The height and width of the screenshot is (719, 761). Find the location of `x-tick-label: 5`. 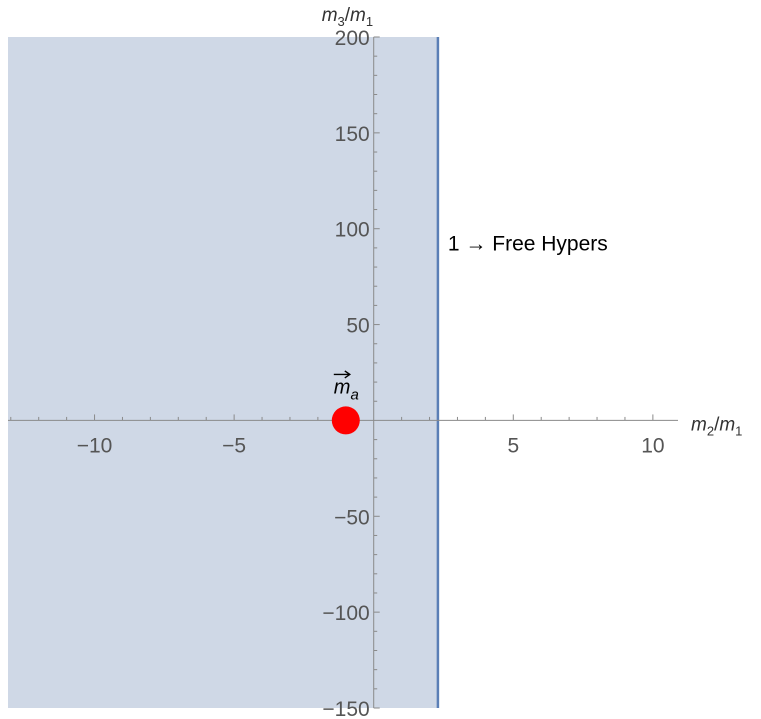

x-tick-label: 5 is located at coordinates (513, 445).